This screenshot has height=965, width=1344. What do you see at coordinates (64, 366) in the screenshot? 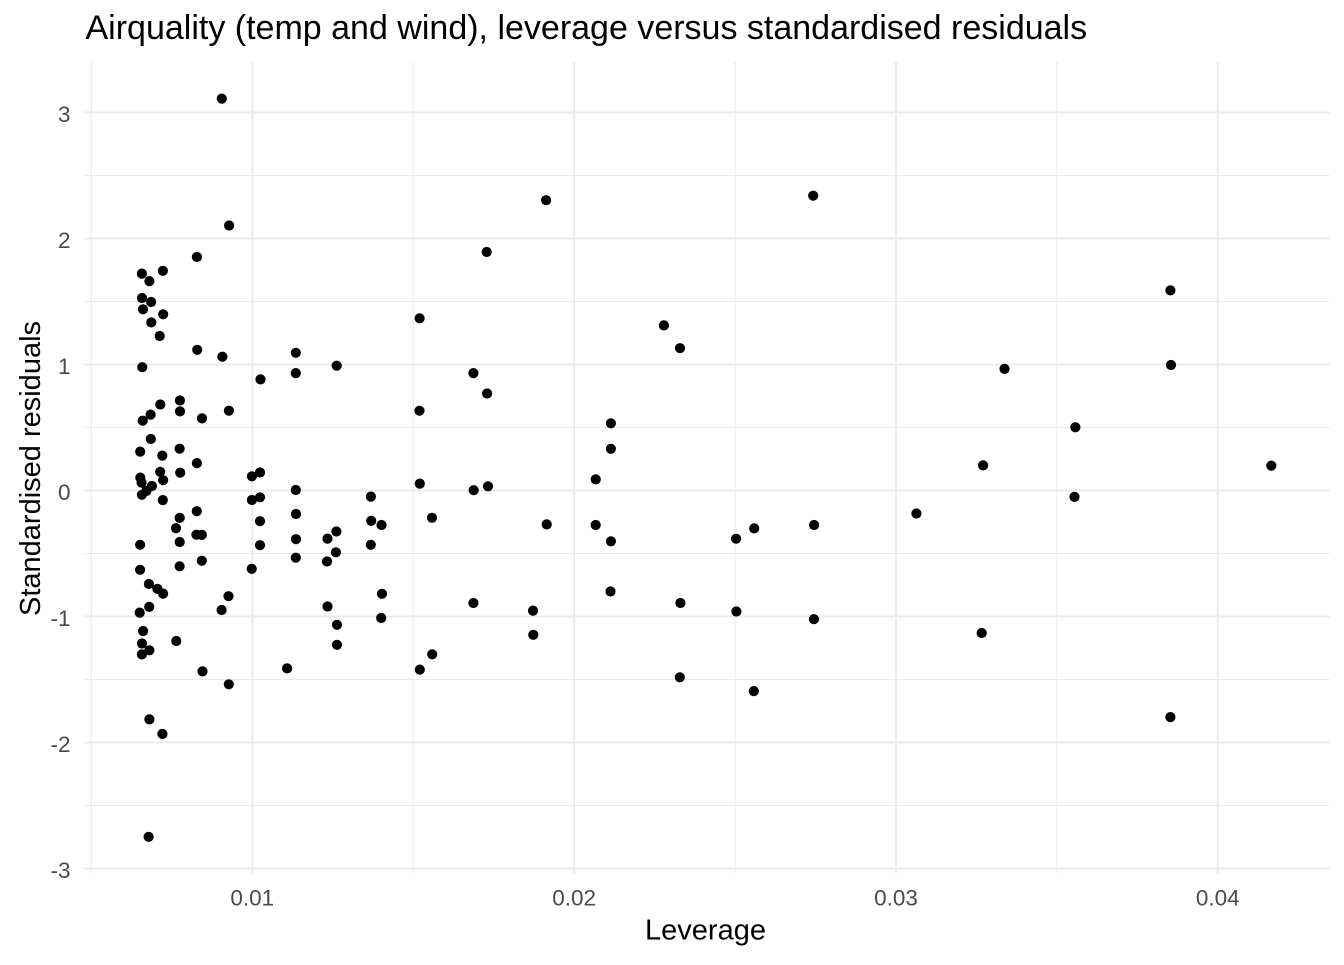
I see `svg-text: 1` at bounding box center [64, 366].